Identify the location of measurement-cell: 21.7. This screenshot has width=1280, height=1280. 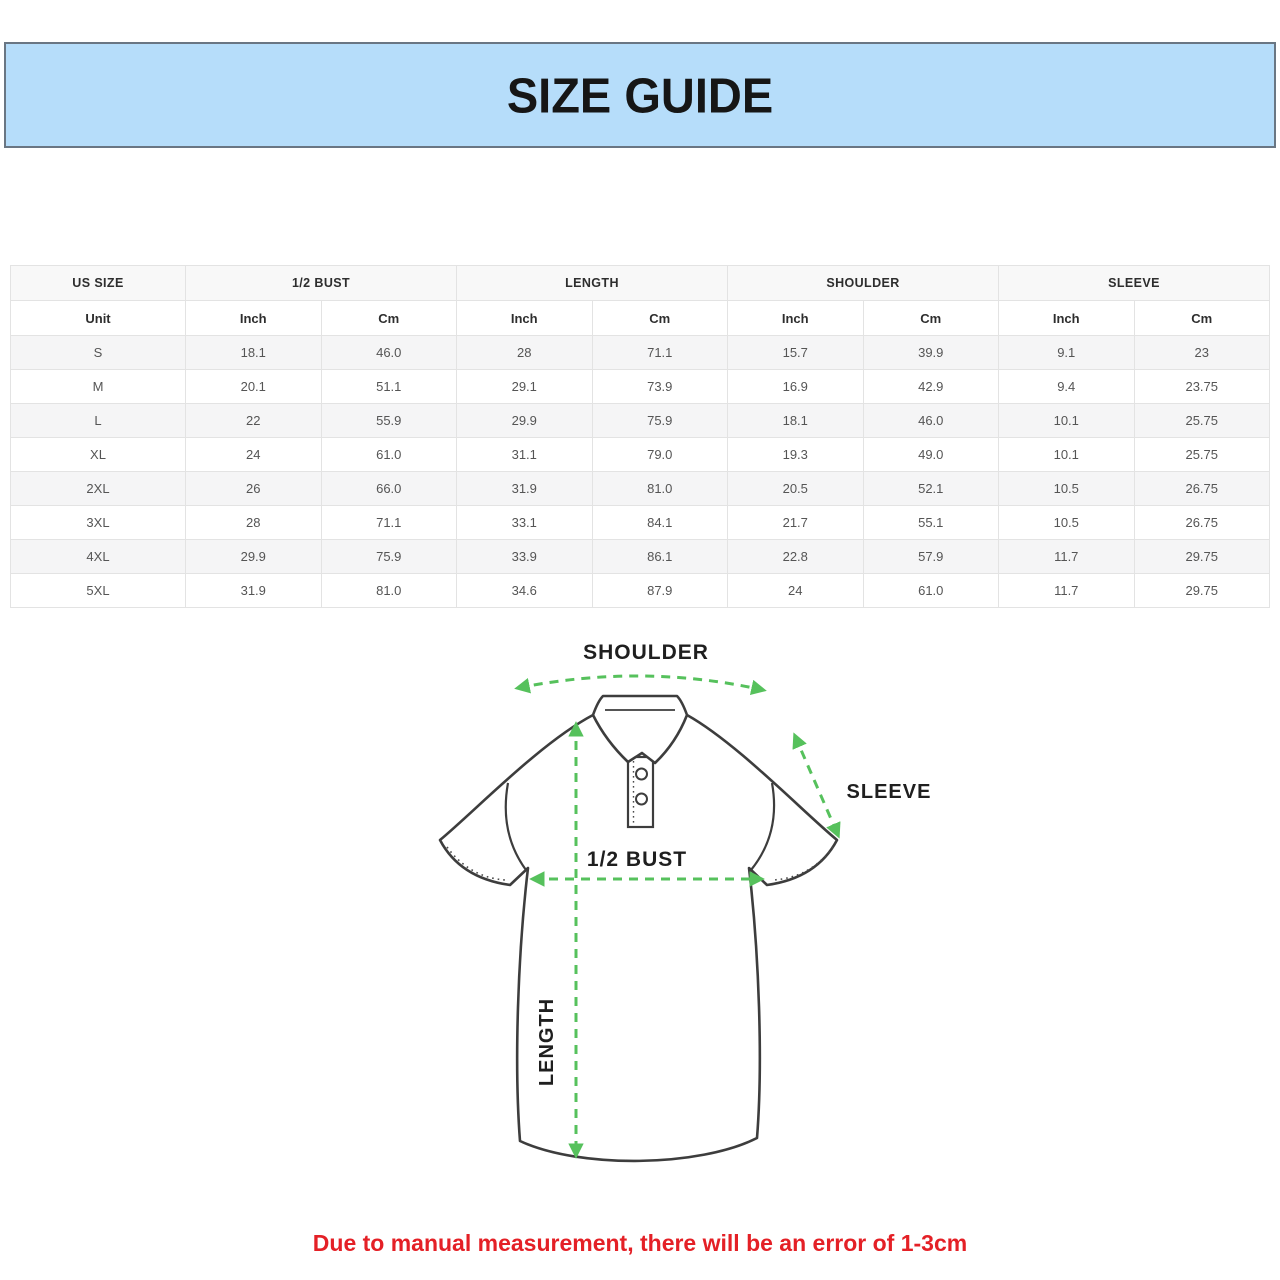
(795, 522).